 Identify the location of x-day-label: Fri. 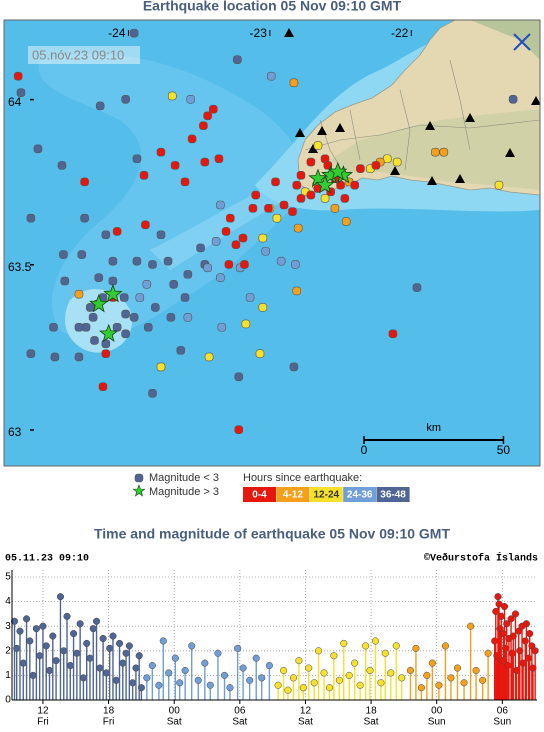
(109, 722).